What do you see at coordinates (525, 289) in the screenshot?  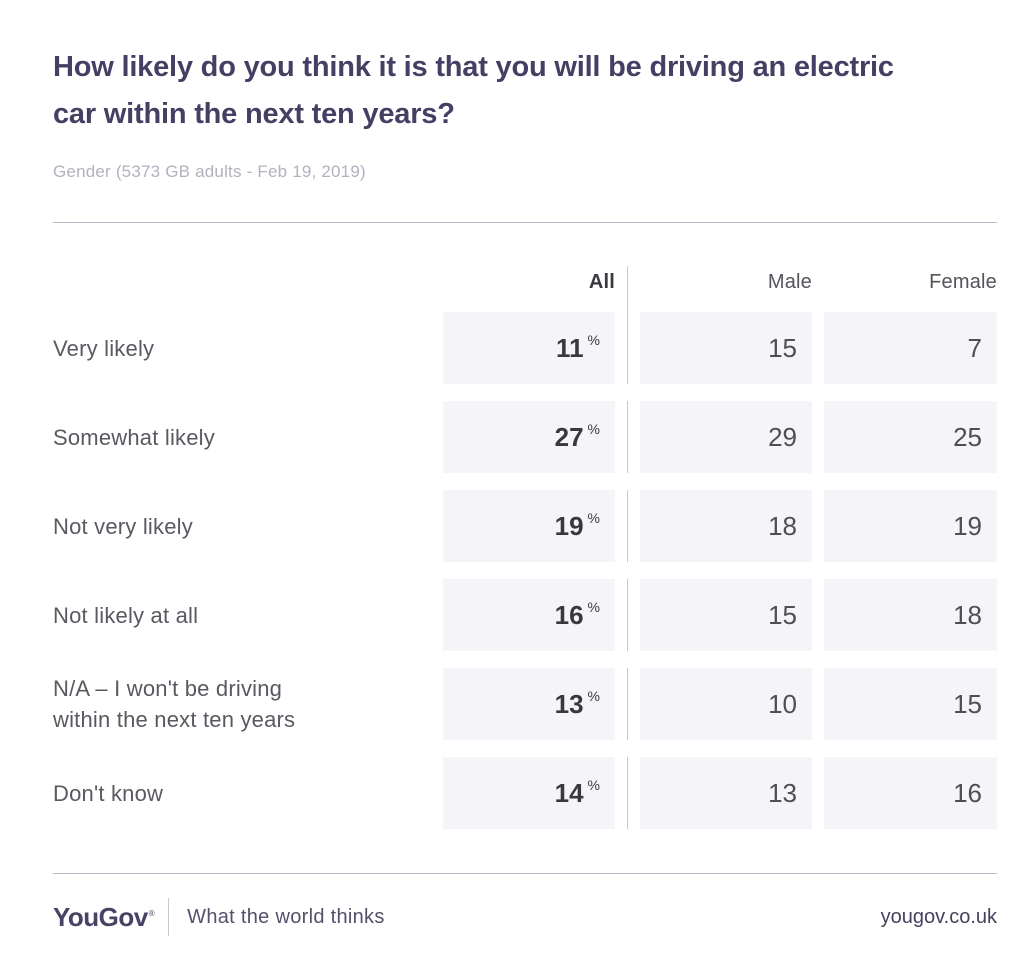 I see `table-header-row: All Male Female` at bounding box center [525, 289].